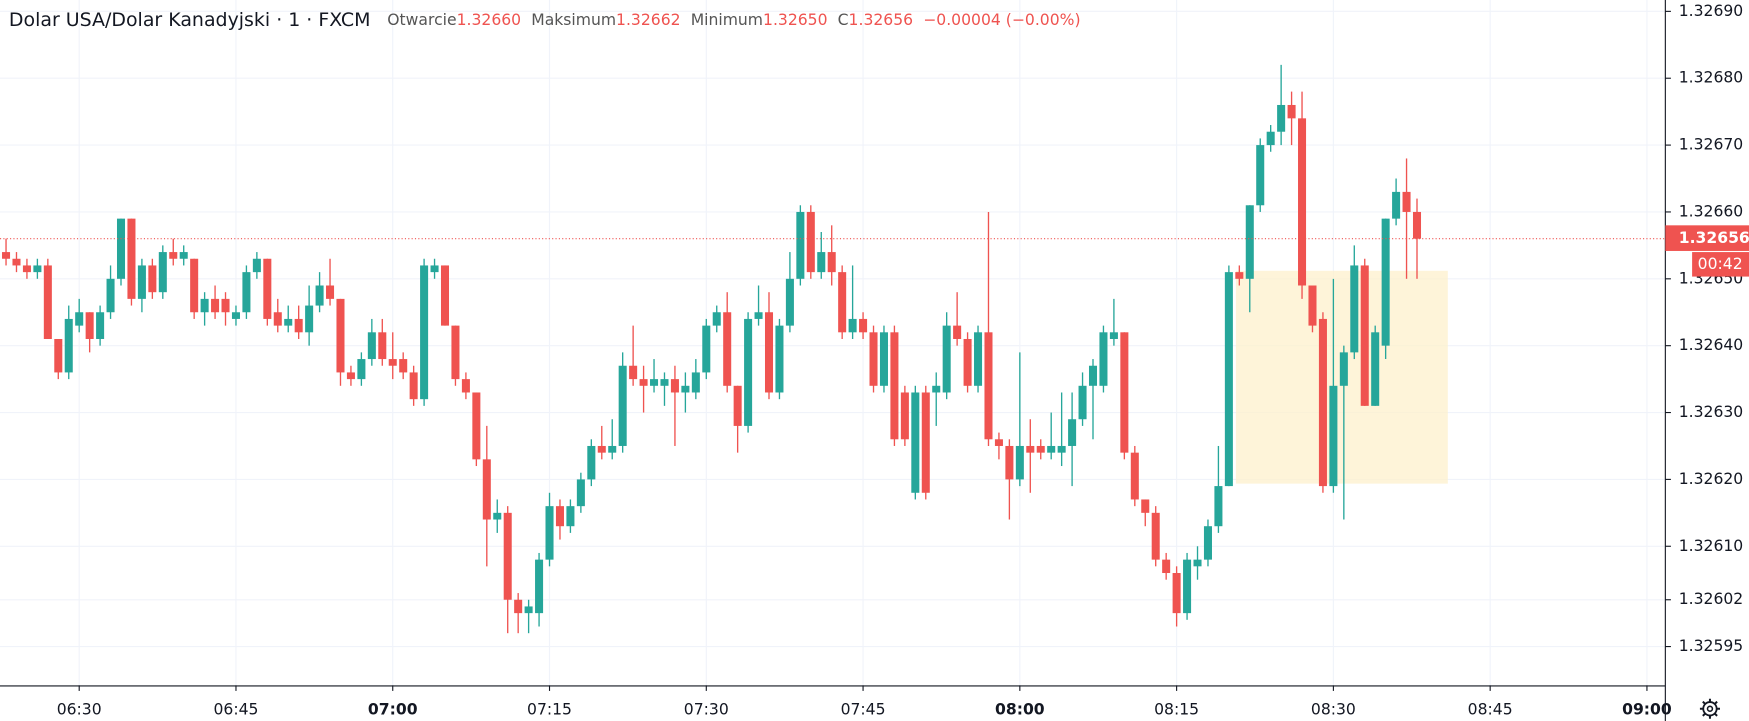  Describe the element at coordinates (1711, 11) in the screenshot. I see `y-tick-label: 1.32690` at that location.